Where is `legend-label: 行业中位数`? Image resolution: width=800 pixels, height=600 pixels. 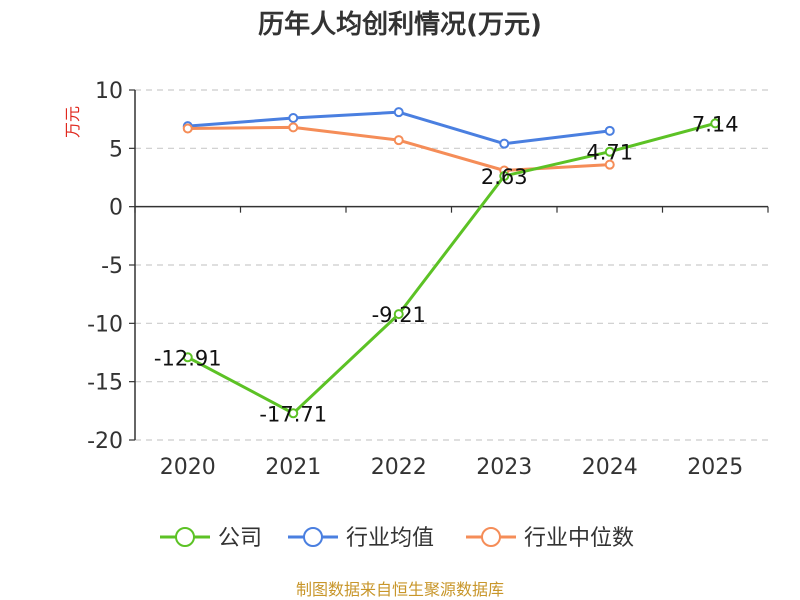 legend-label: 行业中位数 is located at coordinates (579, 538).